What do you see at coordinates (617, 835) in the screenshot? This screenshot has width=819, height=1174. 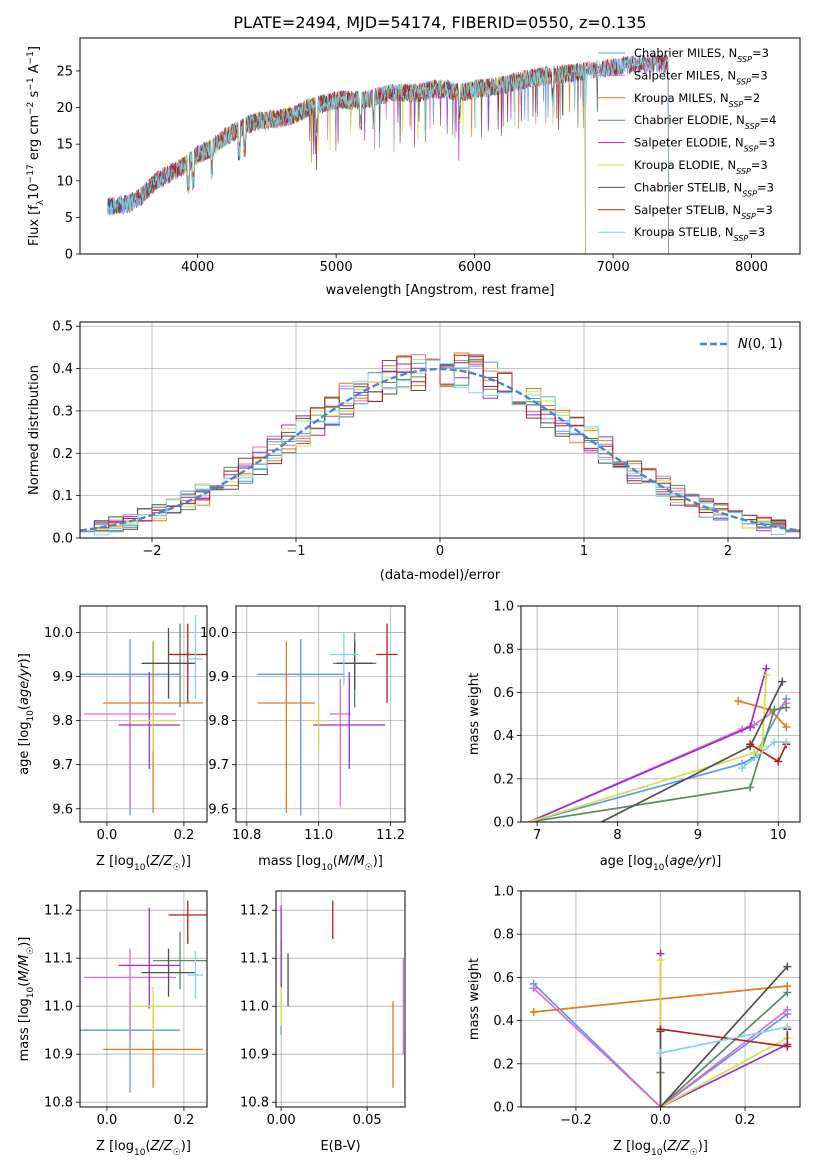 I see `x-tick-label: 8` at bounding box center [617, 835].